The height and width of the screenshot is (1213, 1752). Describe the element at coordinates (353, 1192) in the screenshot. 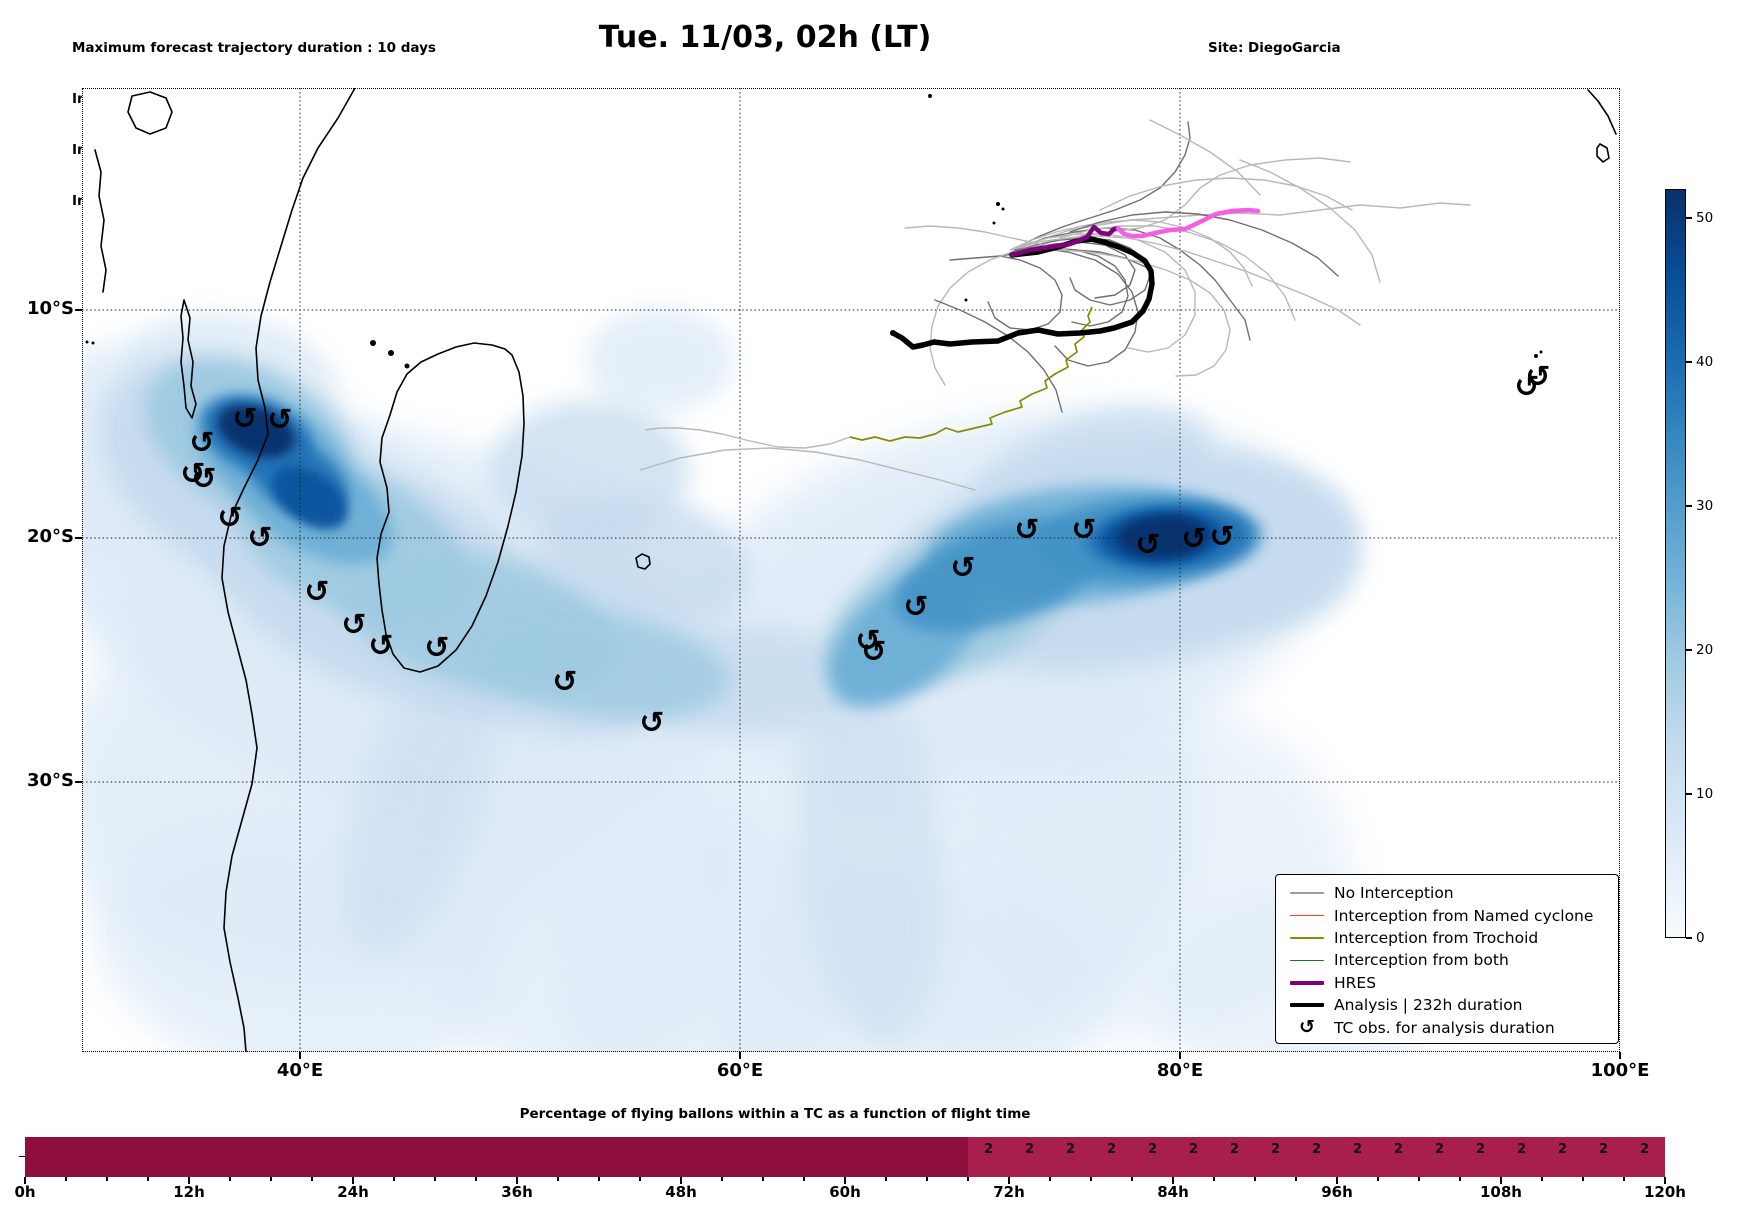

I see `flight-time-tick-label: 24h` at that location.